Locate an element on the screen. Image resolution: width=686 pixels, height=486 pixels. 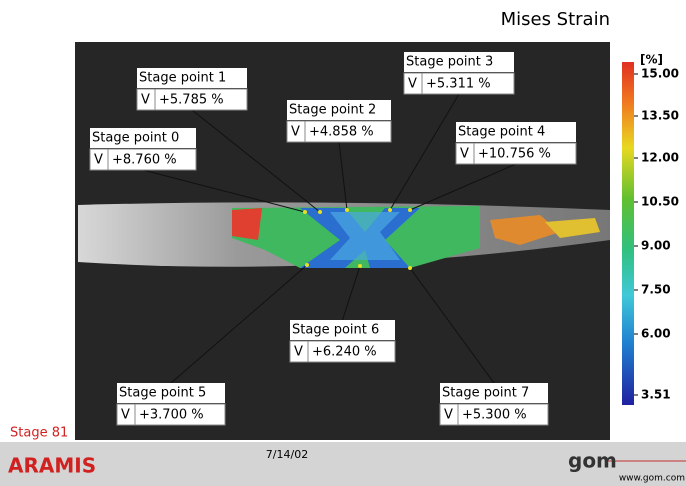
colorbar-label: 7.50 is located at coordinates (656, 290).